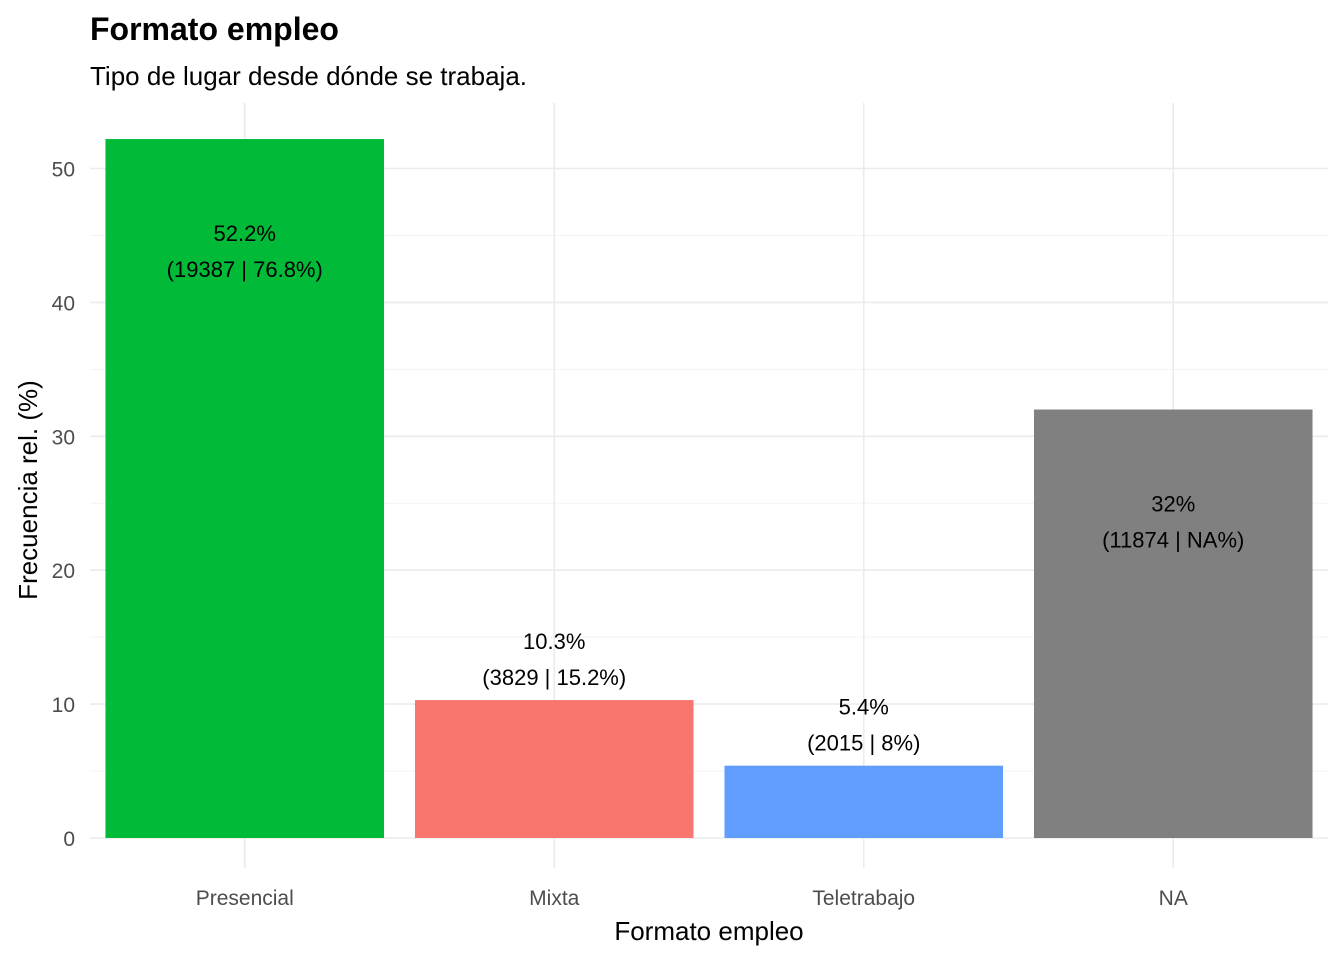  Describe the element at coordinates (864, 707) in the screenshot. I see `bar-label-percent: 5.4%` at that location.